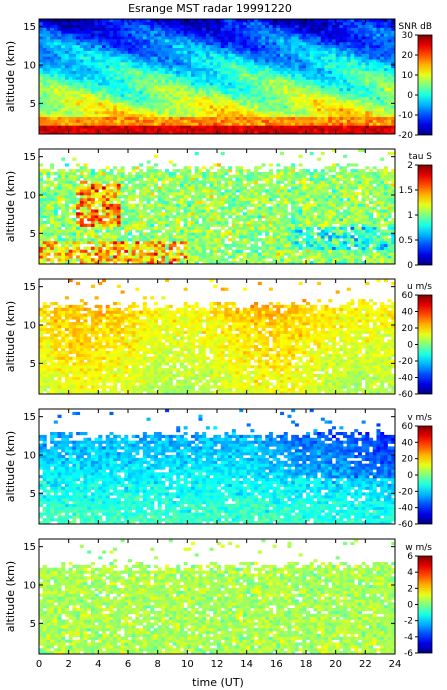 Image resolution: width=447 pixels, height=690 pixels. What do you see at coordinates (405, 136) in the screenshot?
I see `colorbar-tick-label: -20` at bounding box center [405, 136].